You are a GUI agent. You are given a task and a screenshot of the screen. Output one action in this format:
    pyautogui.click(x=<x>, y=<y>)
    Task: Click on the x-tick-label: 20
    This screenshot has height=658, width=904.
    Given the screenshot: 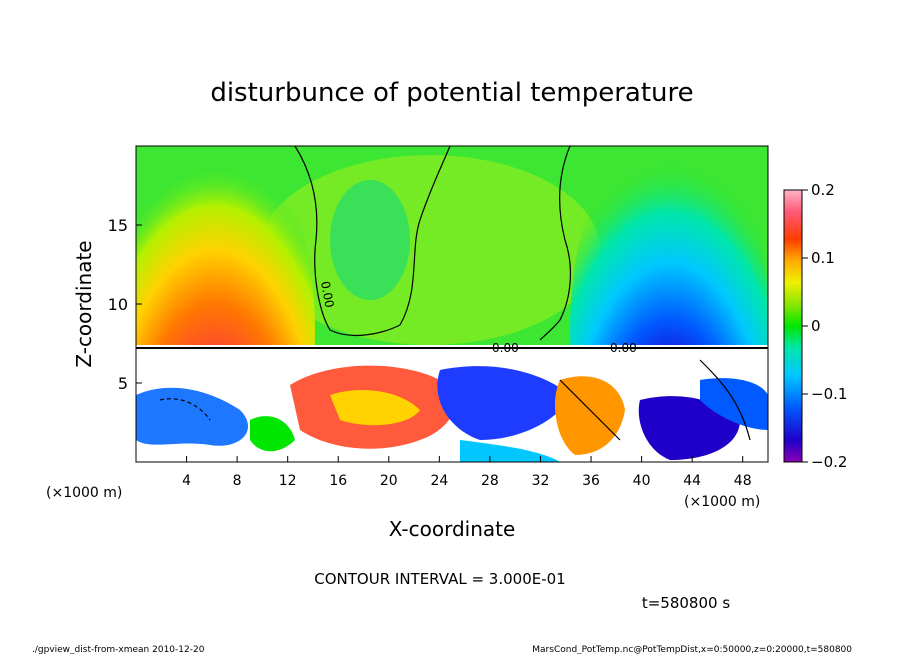 What is the action you would take?
    pyautogui.click(x=389, y=481)
    